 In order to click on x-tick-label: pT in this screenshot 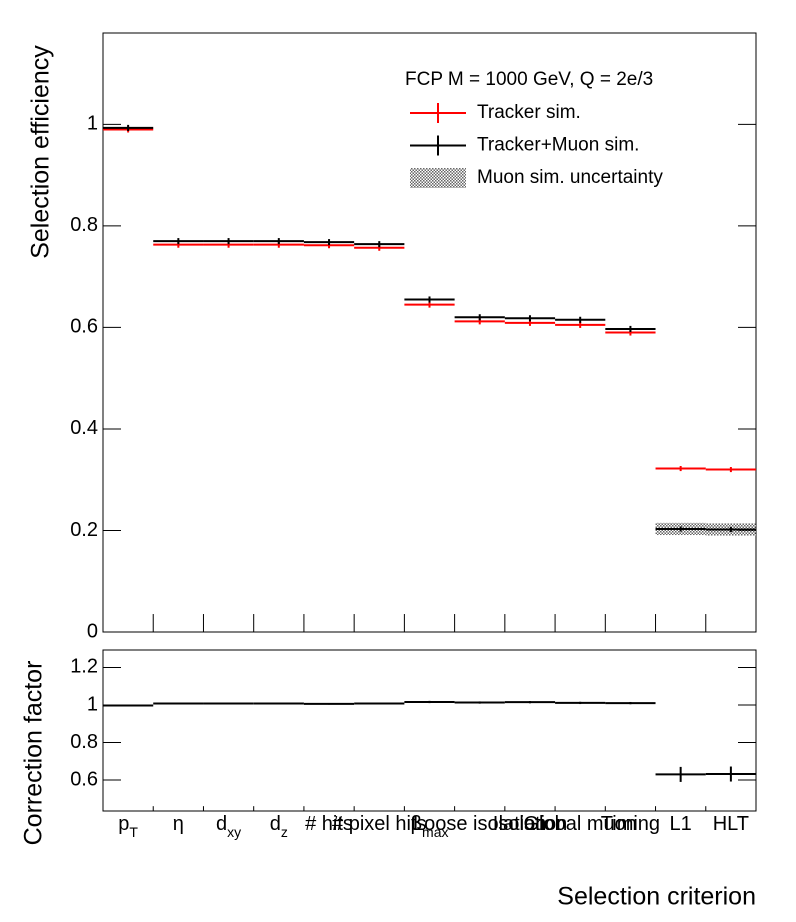, I will do `click(128, 826)`.